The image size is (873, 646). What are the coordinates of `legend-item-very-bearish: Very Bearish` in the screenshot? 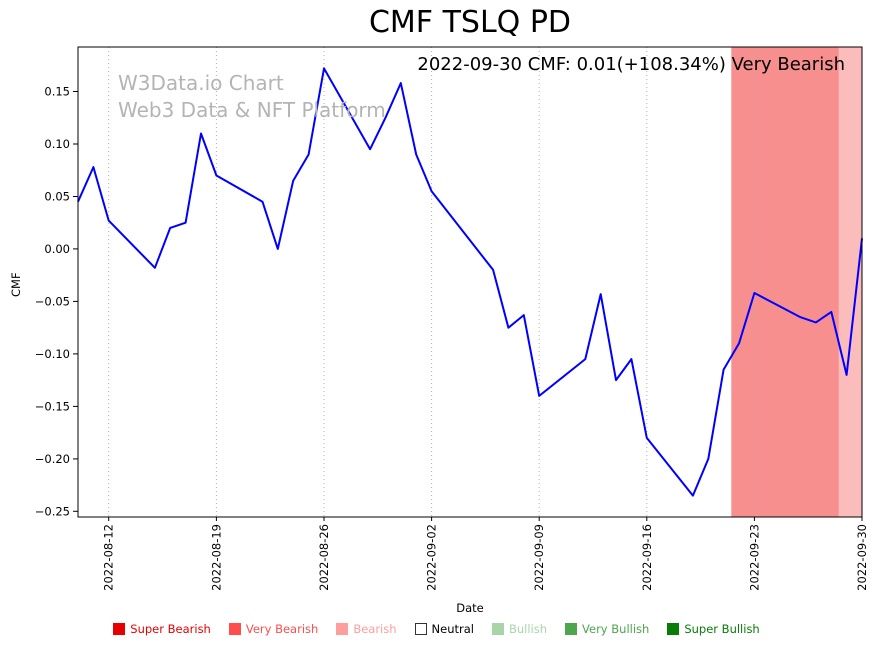 It's located at (273, 629).